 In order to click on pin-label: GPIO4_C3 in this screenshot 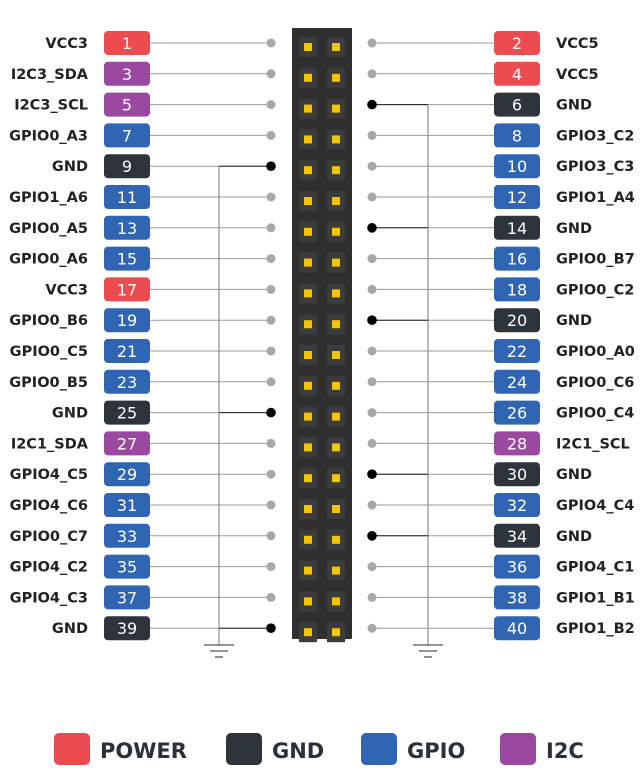, I will do `click(49, 598)`.